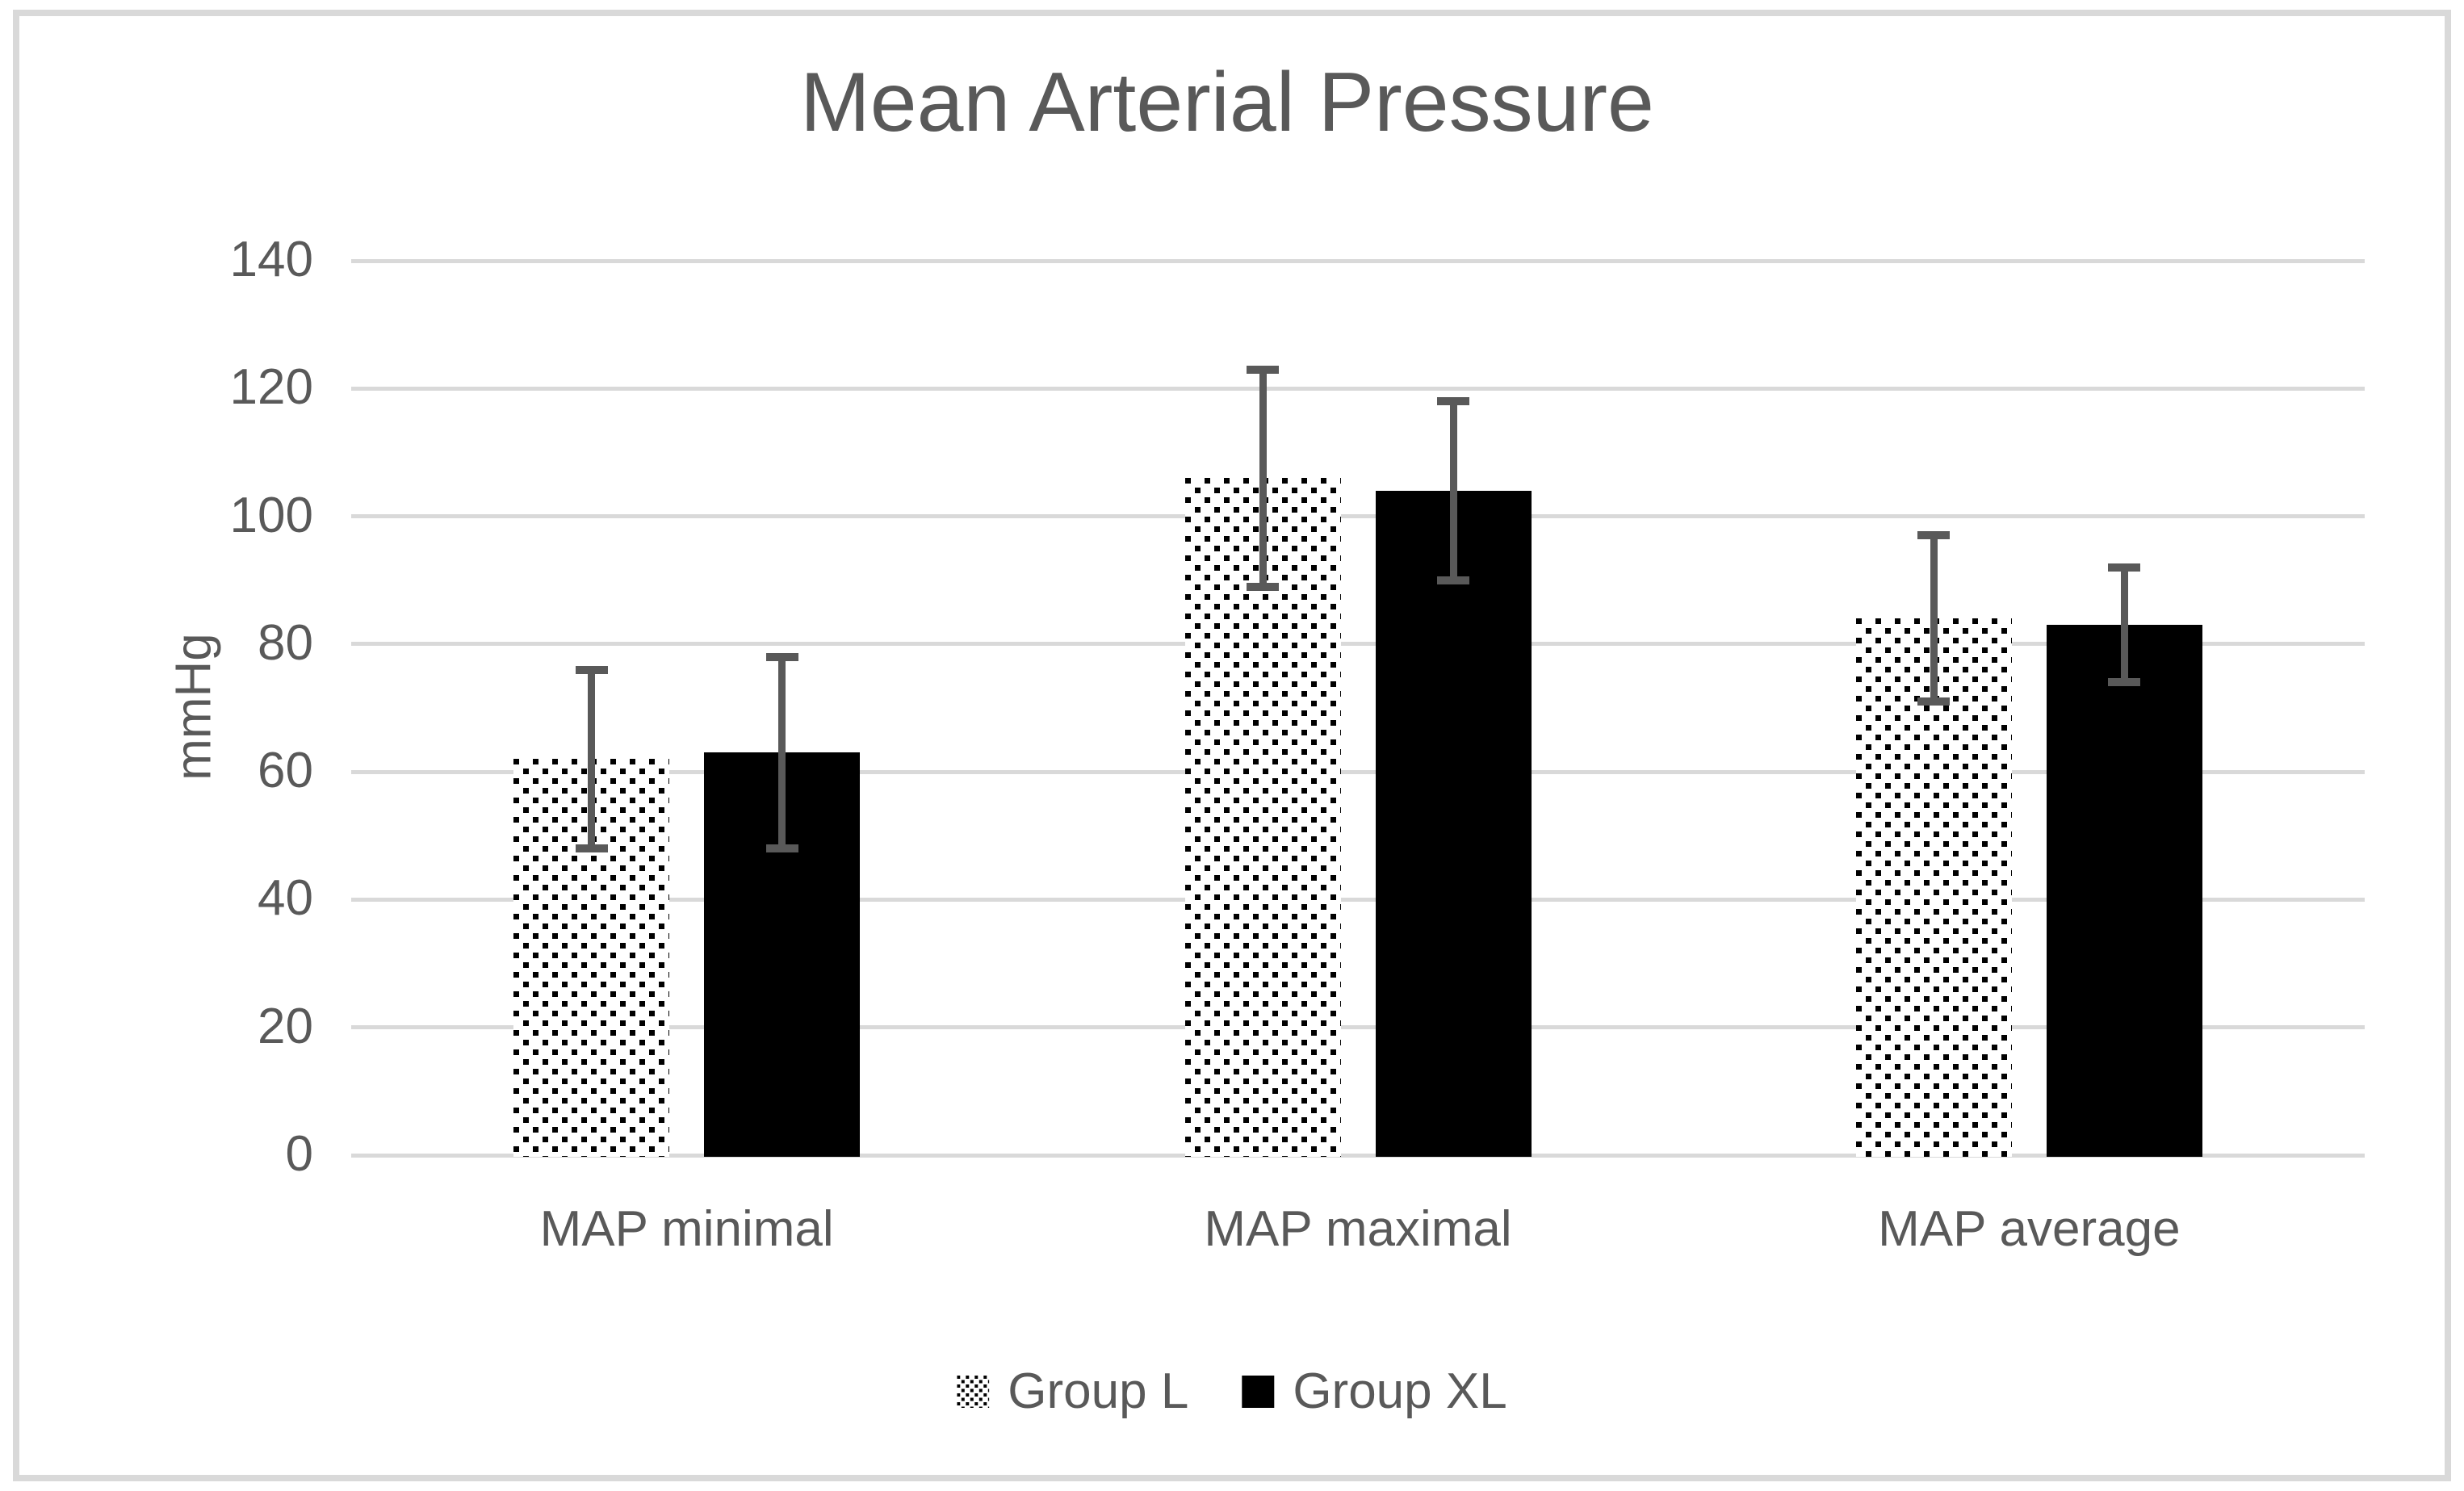 The height and width of the screenshot is (1491, 2464). Describe the element at coordinates (1098, 1391) in the screenshot. I see `legend-label: Group L` at that location.